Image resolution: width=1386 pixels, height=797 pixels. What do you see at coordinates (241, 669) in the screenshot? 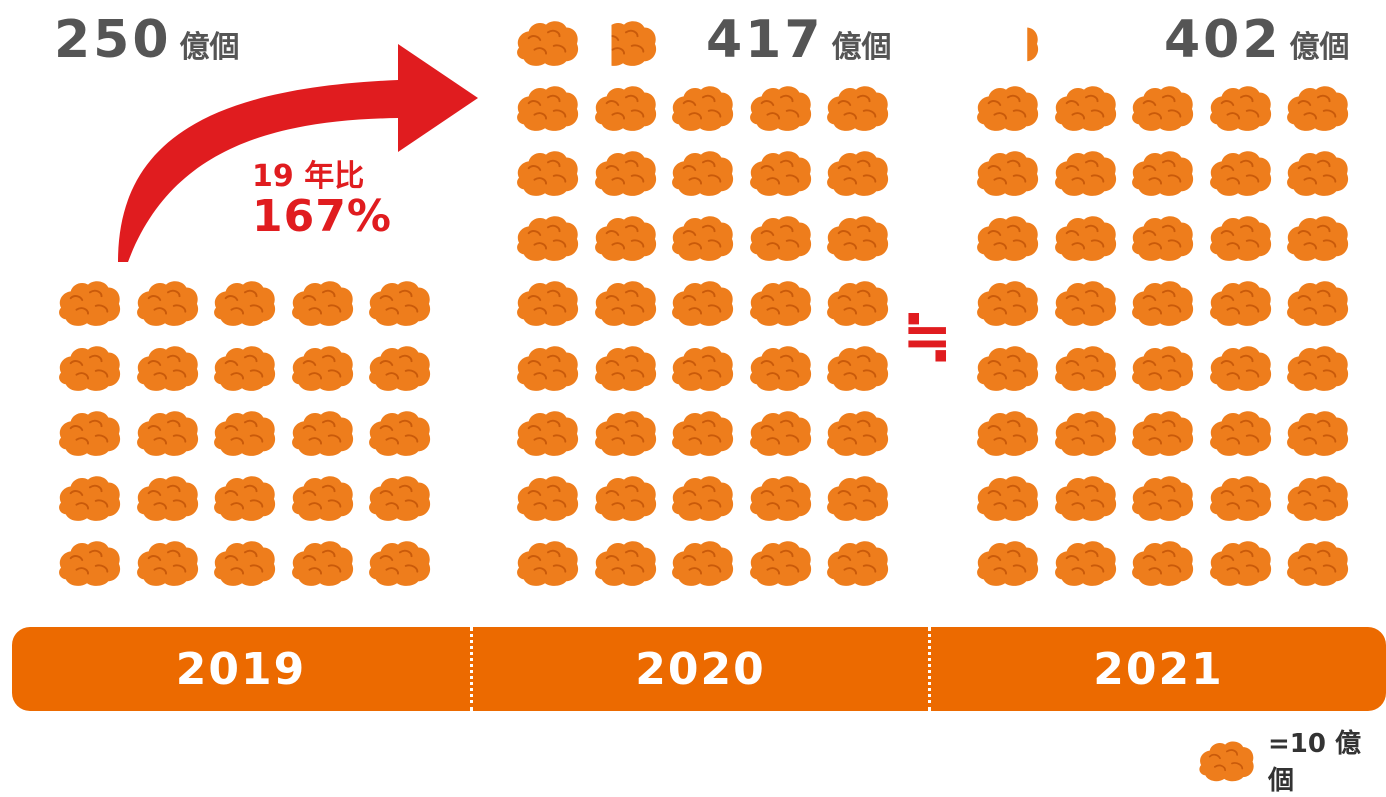
I see `year-label-2019: 2019` at bounding box center [241, 669].